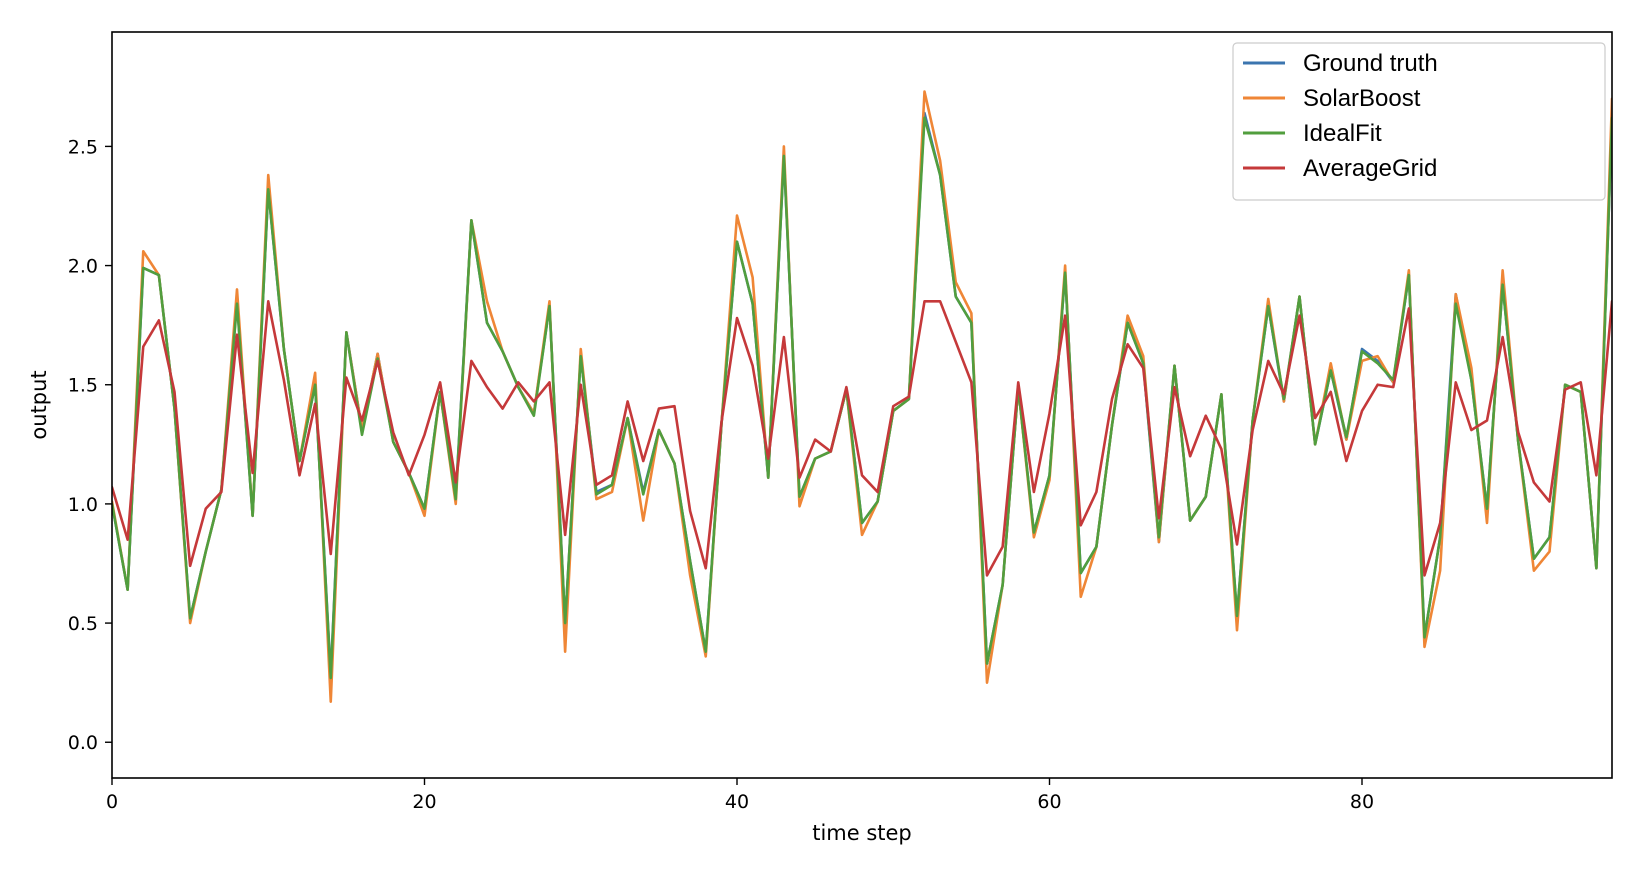  I want to click on y-tick-label: 0.5, so click(83, 624).